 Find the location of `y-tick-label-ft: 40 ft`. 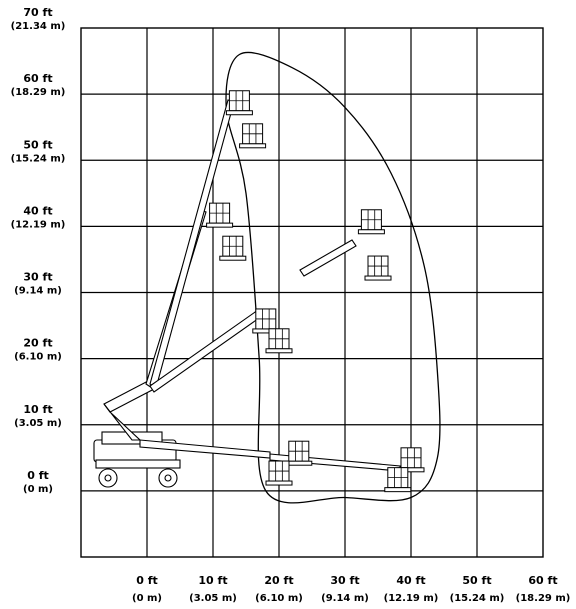

y-tick-label-ft: 40 ft is located at coordinates (37, 210).